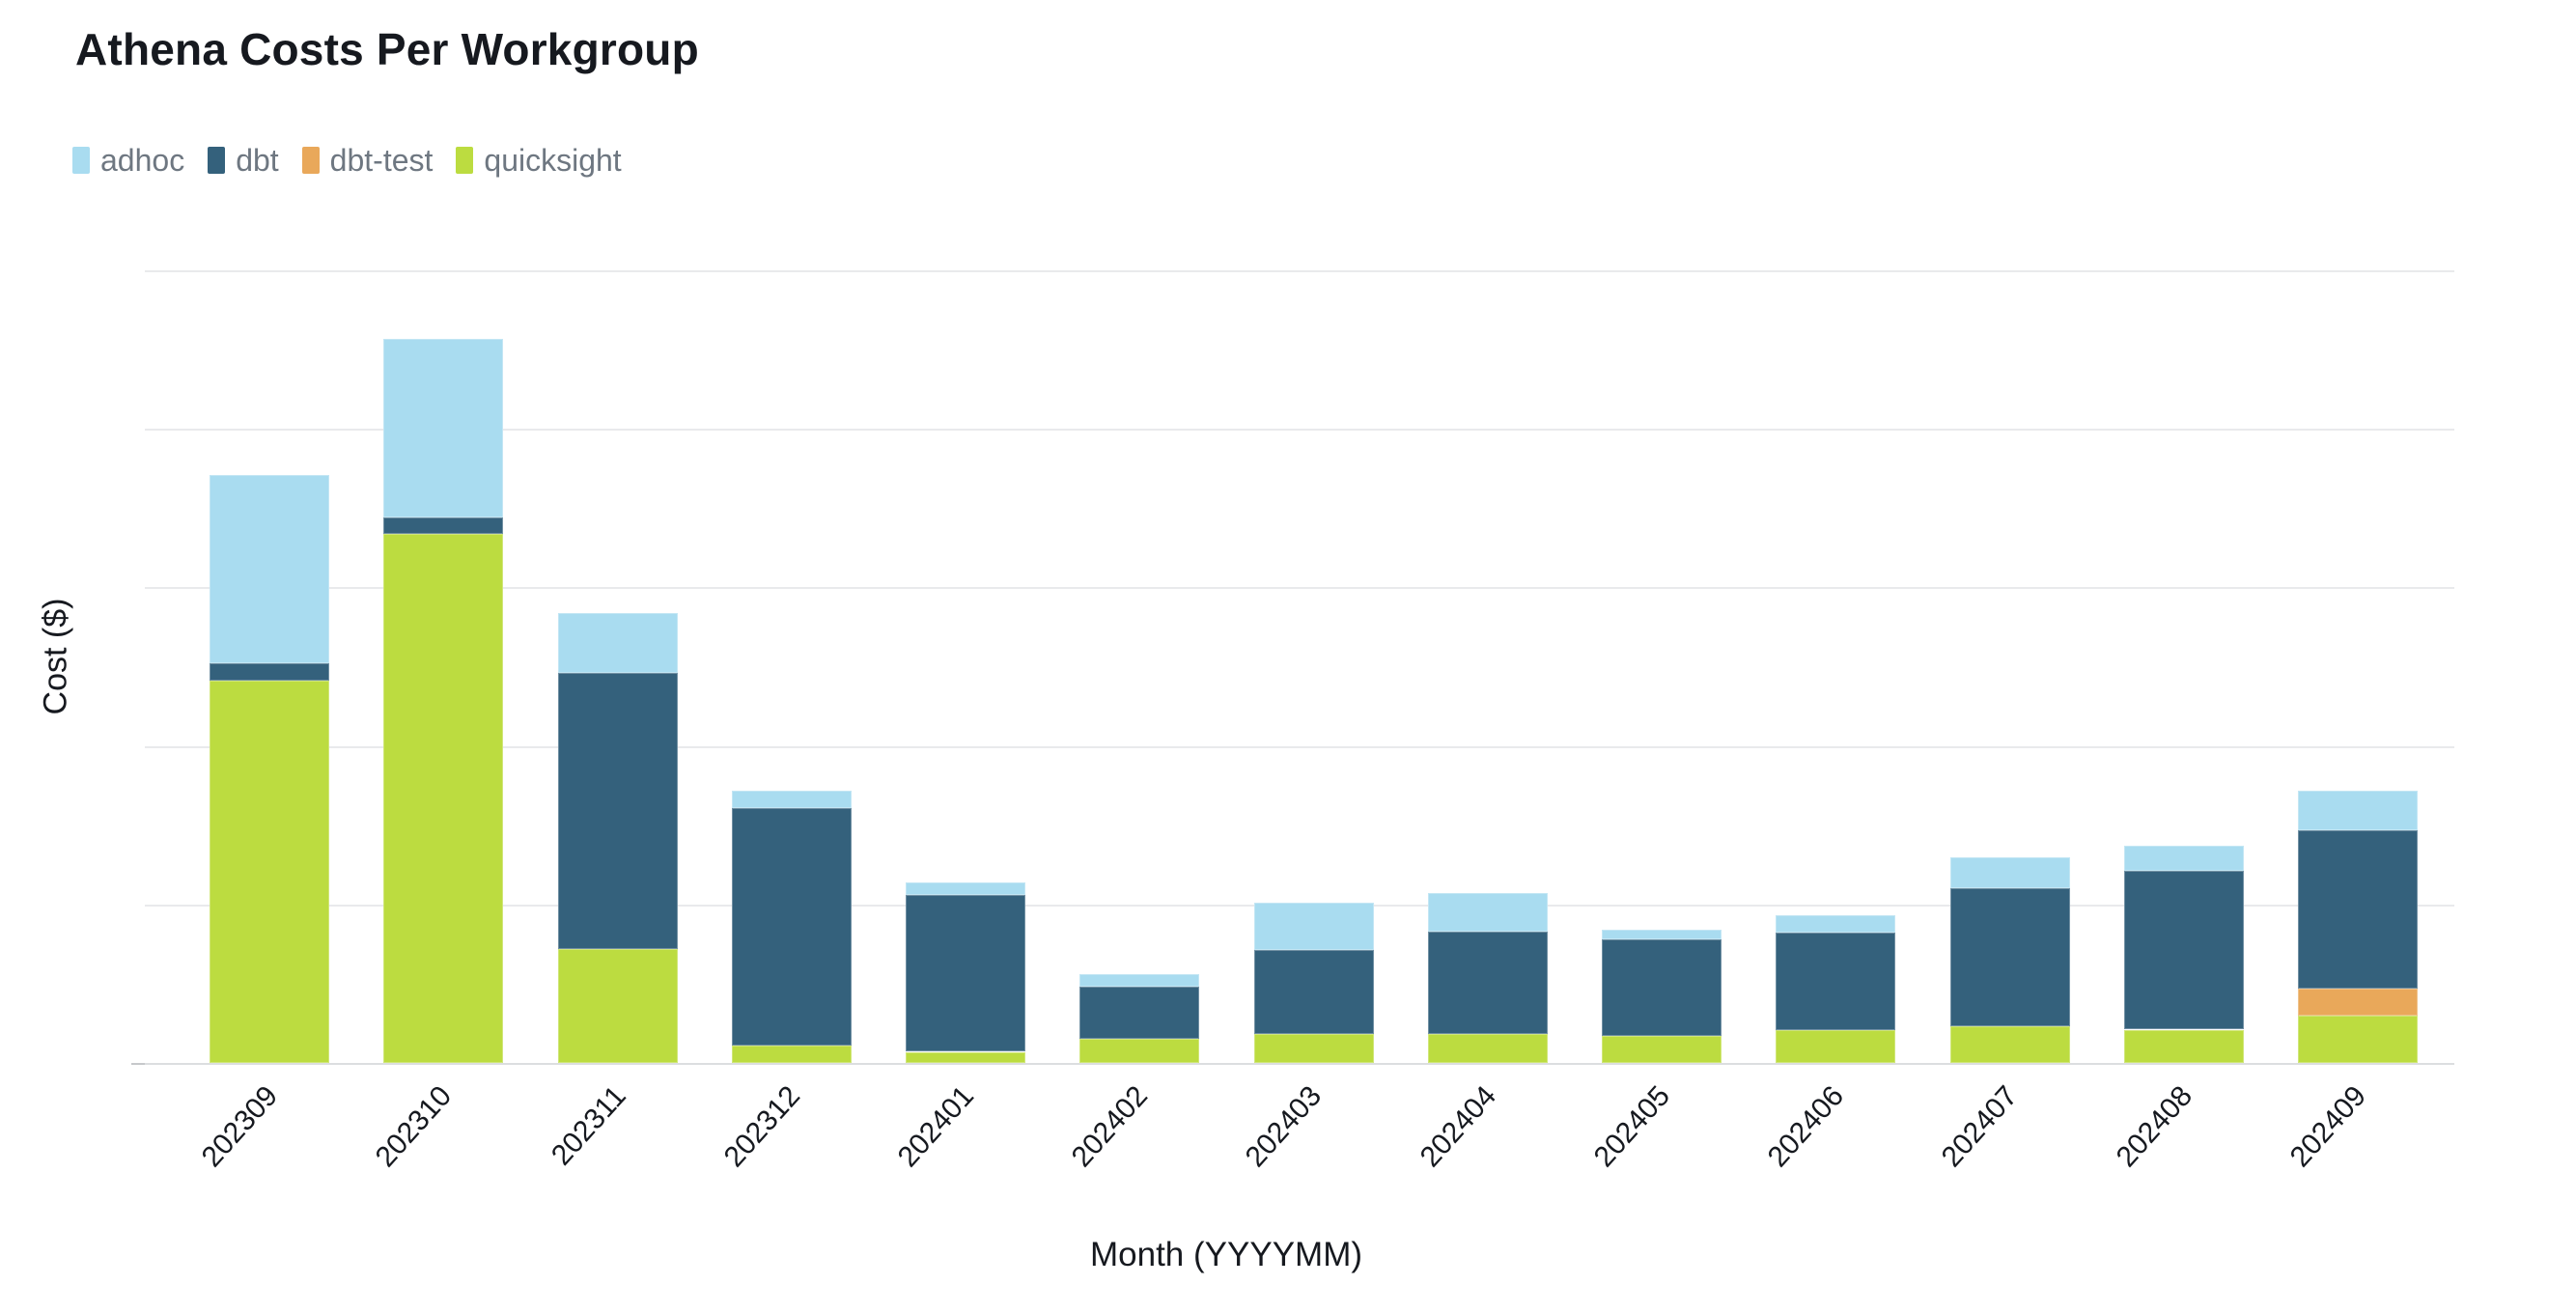 The image size is (2576, 1313). I want to click on x-tick-label-202403: 202403, so click(1285, 1126).